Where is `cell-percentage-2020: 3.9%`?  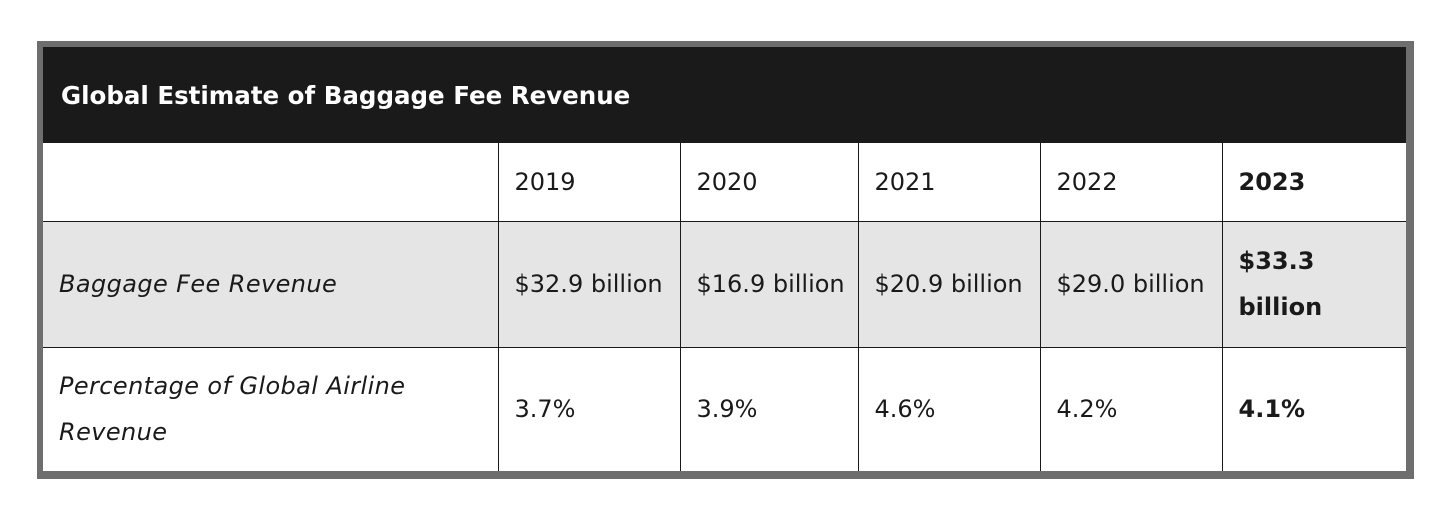 cell-percentage-2020: 3.9% is located at coordinates (769, 408).